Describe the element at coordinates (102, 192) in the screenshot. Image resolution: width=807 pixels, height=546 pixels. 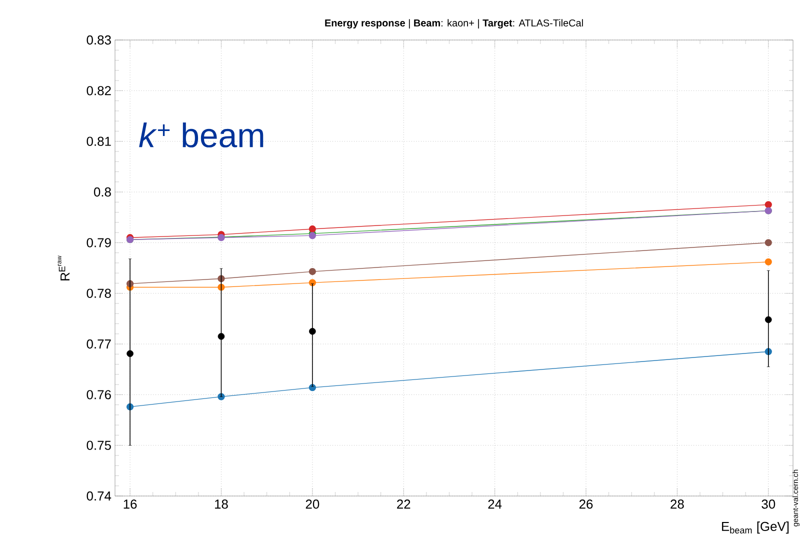
I see `y-tick-label: 0.8` at that location.